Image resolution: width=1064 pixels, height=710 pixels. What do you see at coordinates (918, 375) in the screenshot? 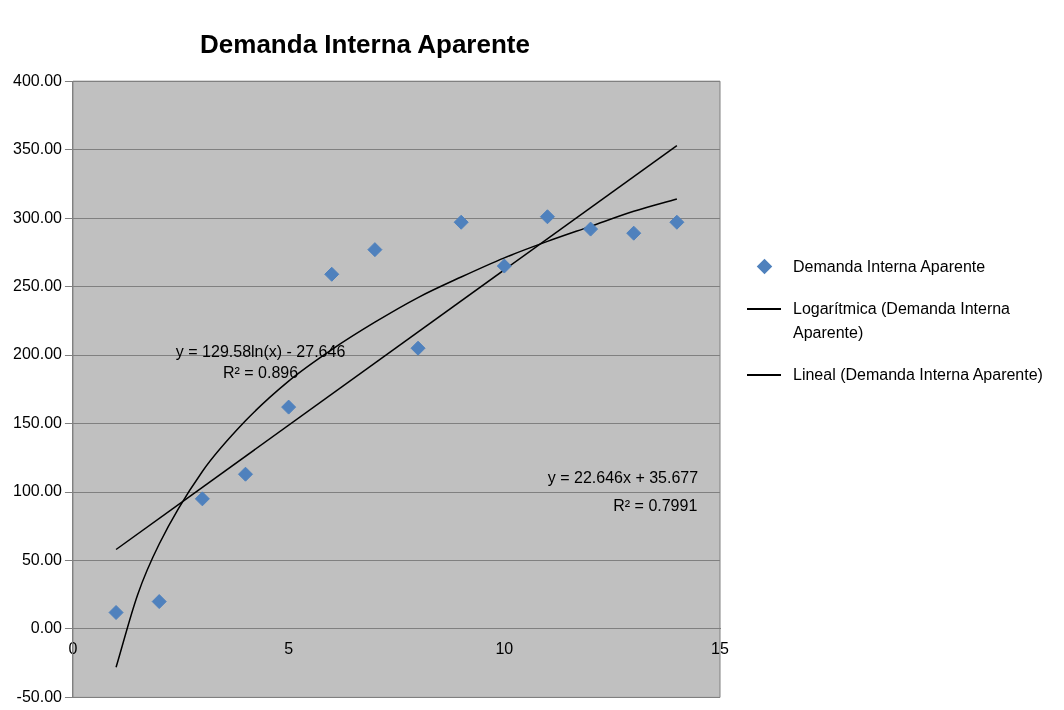
I see `legend-label: Lineal (Demanda Interna Aparente)` at bounding box center [918, 375].